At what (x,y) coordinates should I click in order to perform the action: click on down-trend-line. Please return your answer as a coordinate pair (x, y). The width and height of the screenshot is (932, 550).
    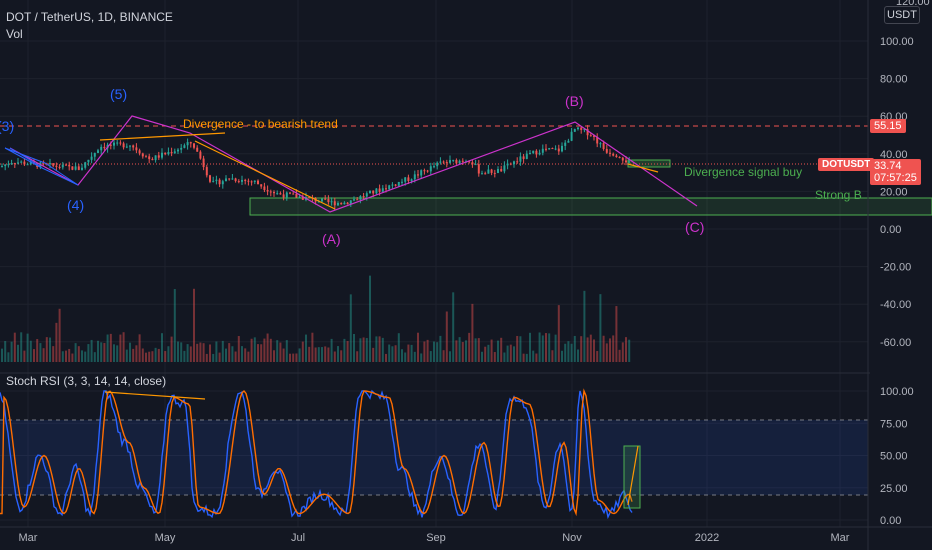
    Looking at the image, I should click on (265, 175).